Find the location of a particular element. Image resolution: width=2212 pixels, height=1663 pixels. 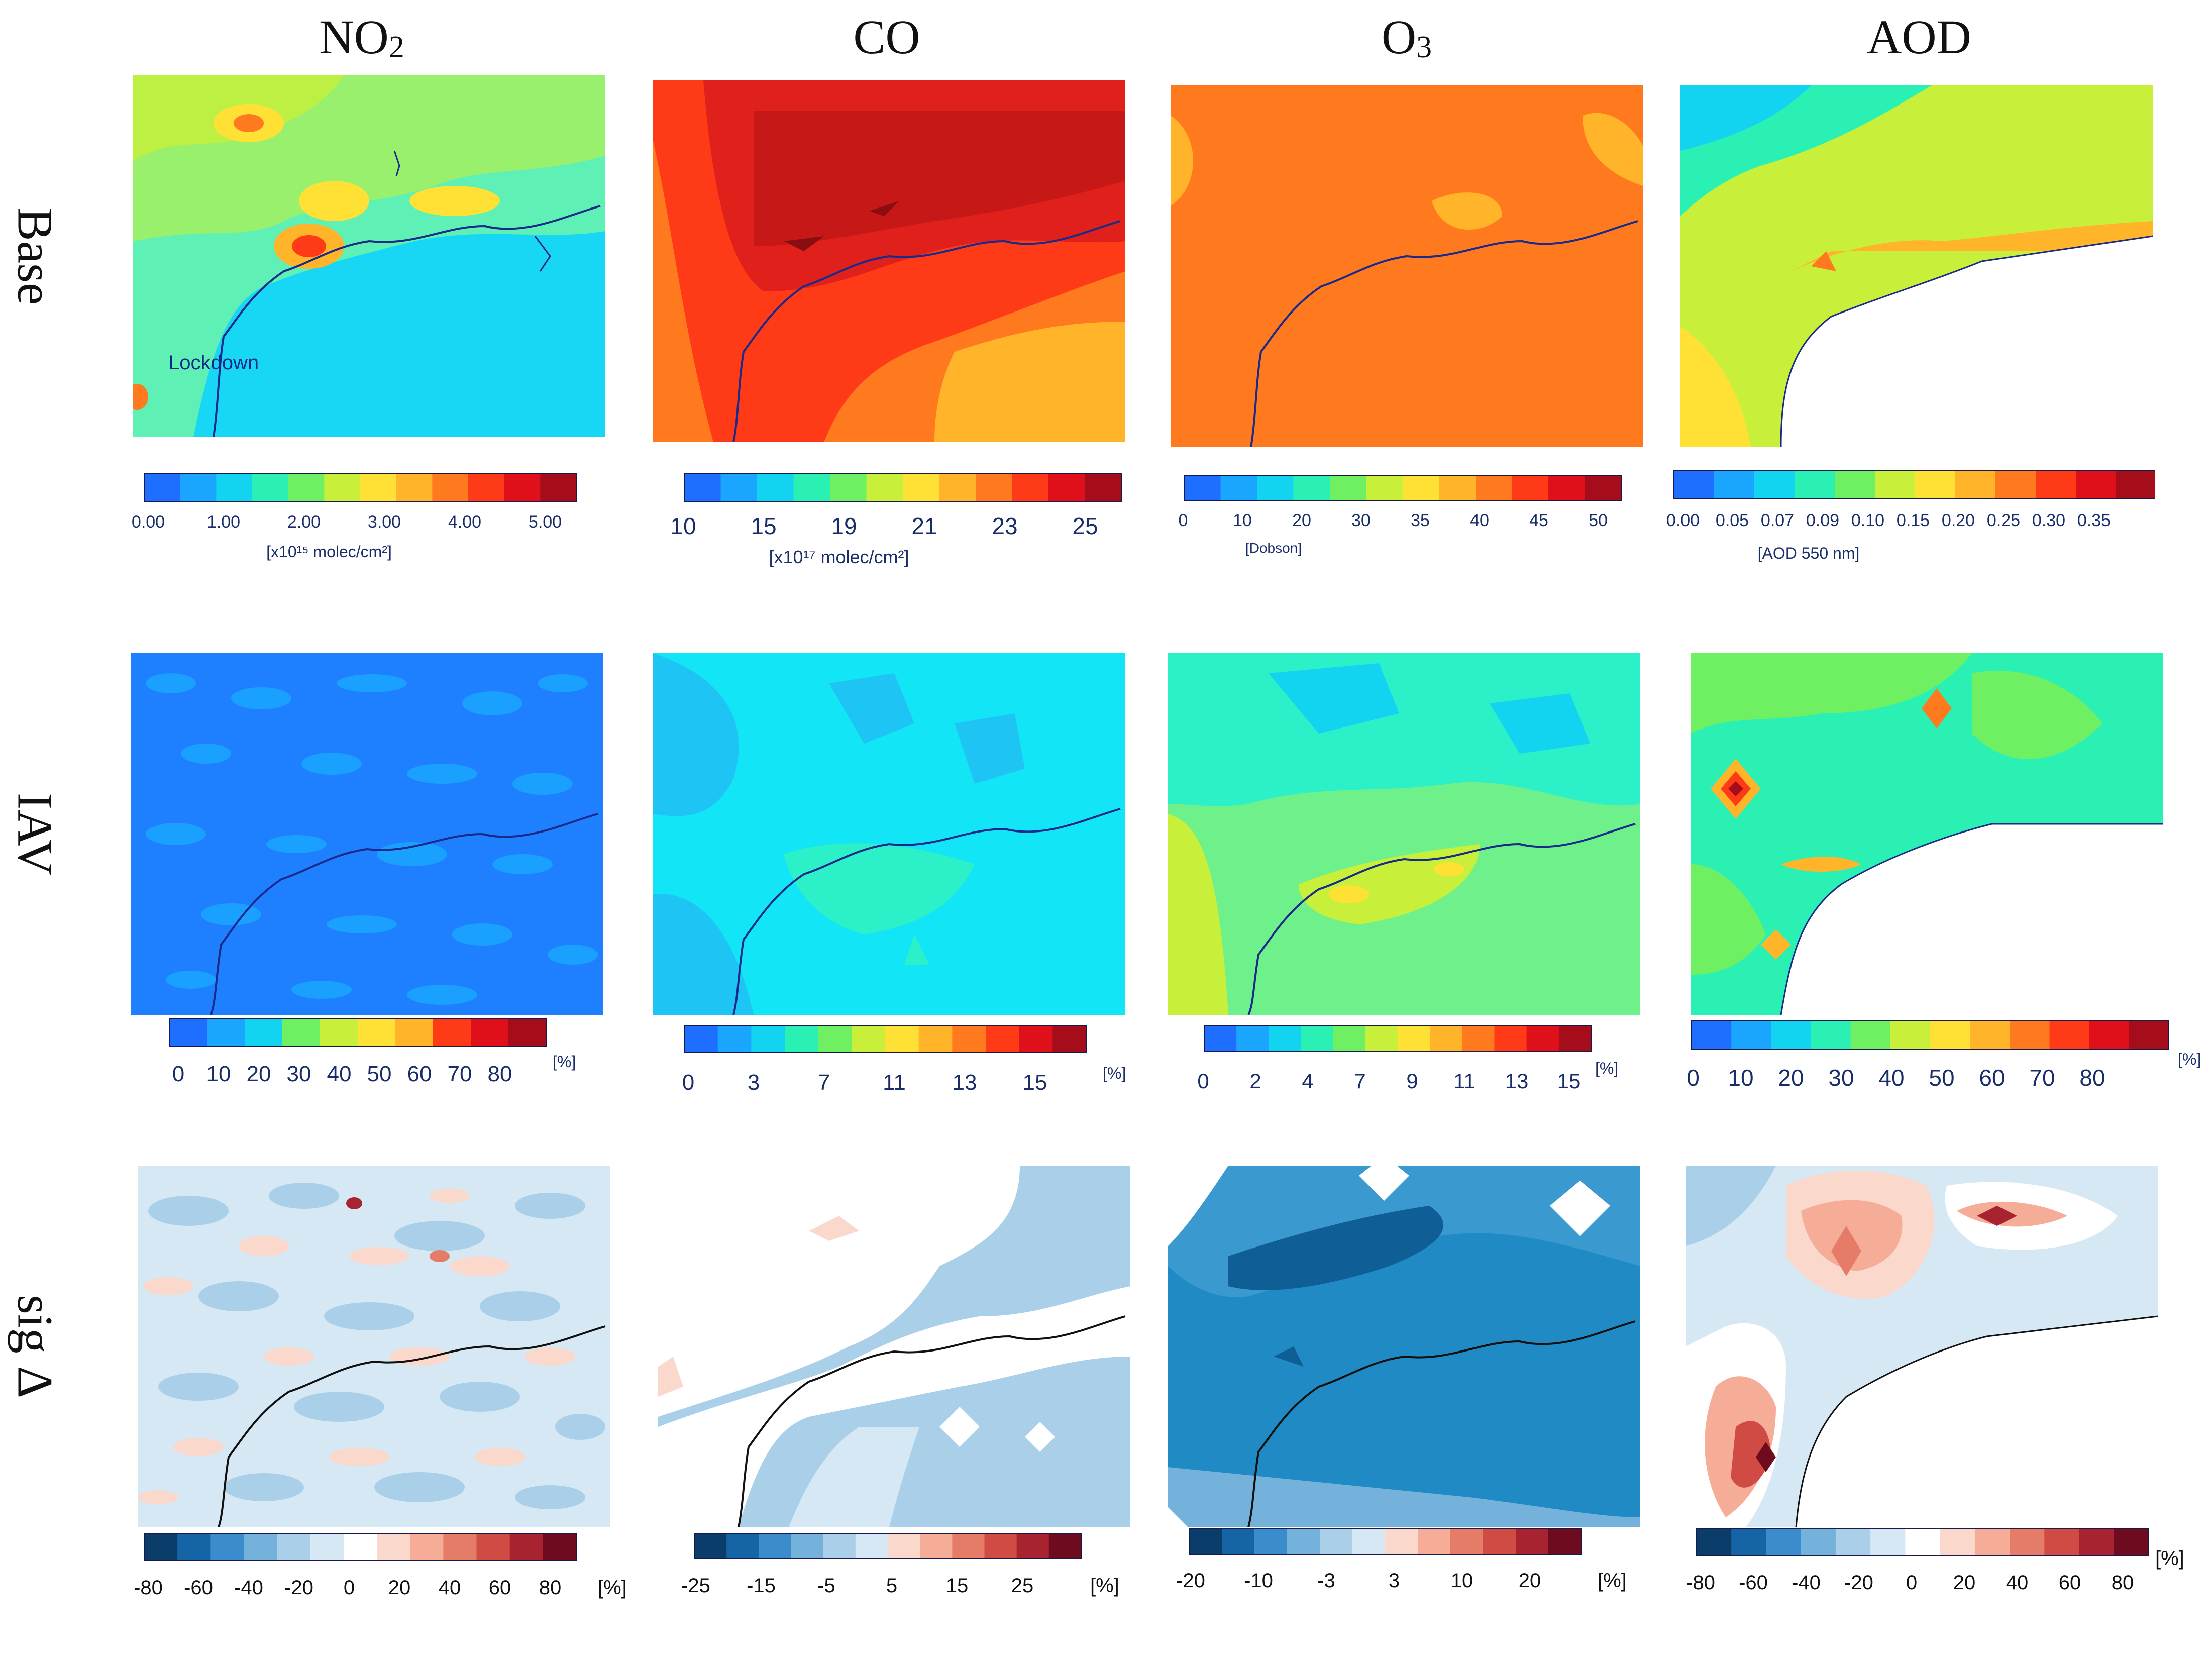

tick-label: 7 is located at coordinates (1360, 1081).